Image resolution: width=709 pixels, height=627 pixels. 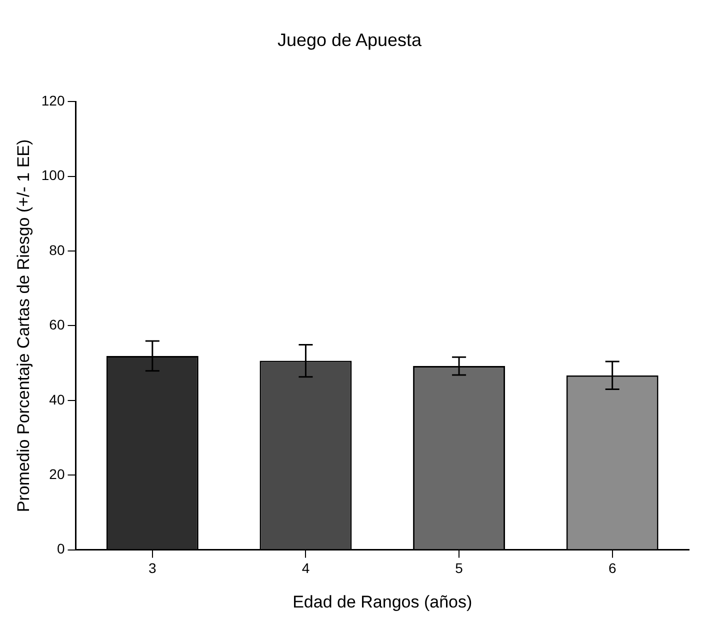 What do you see at coordinates (23, 325) in the screenshot?
I see `y-axis-title: Promedio Porcentaje Cartas de Riesgo (+/- 1 EE)` at bounding box center [23, 325].